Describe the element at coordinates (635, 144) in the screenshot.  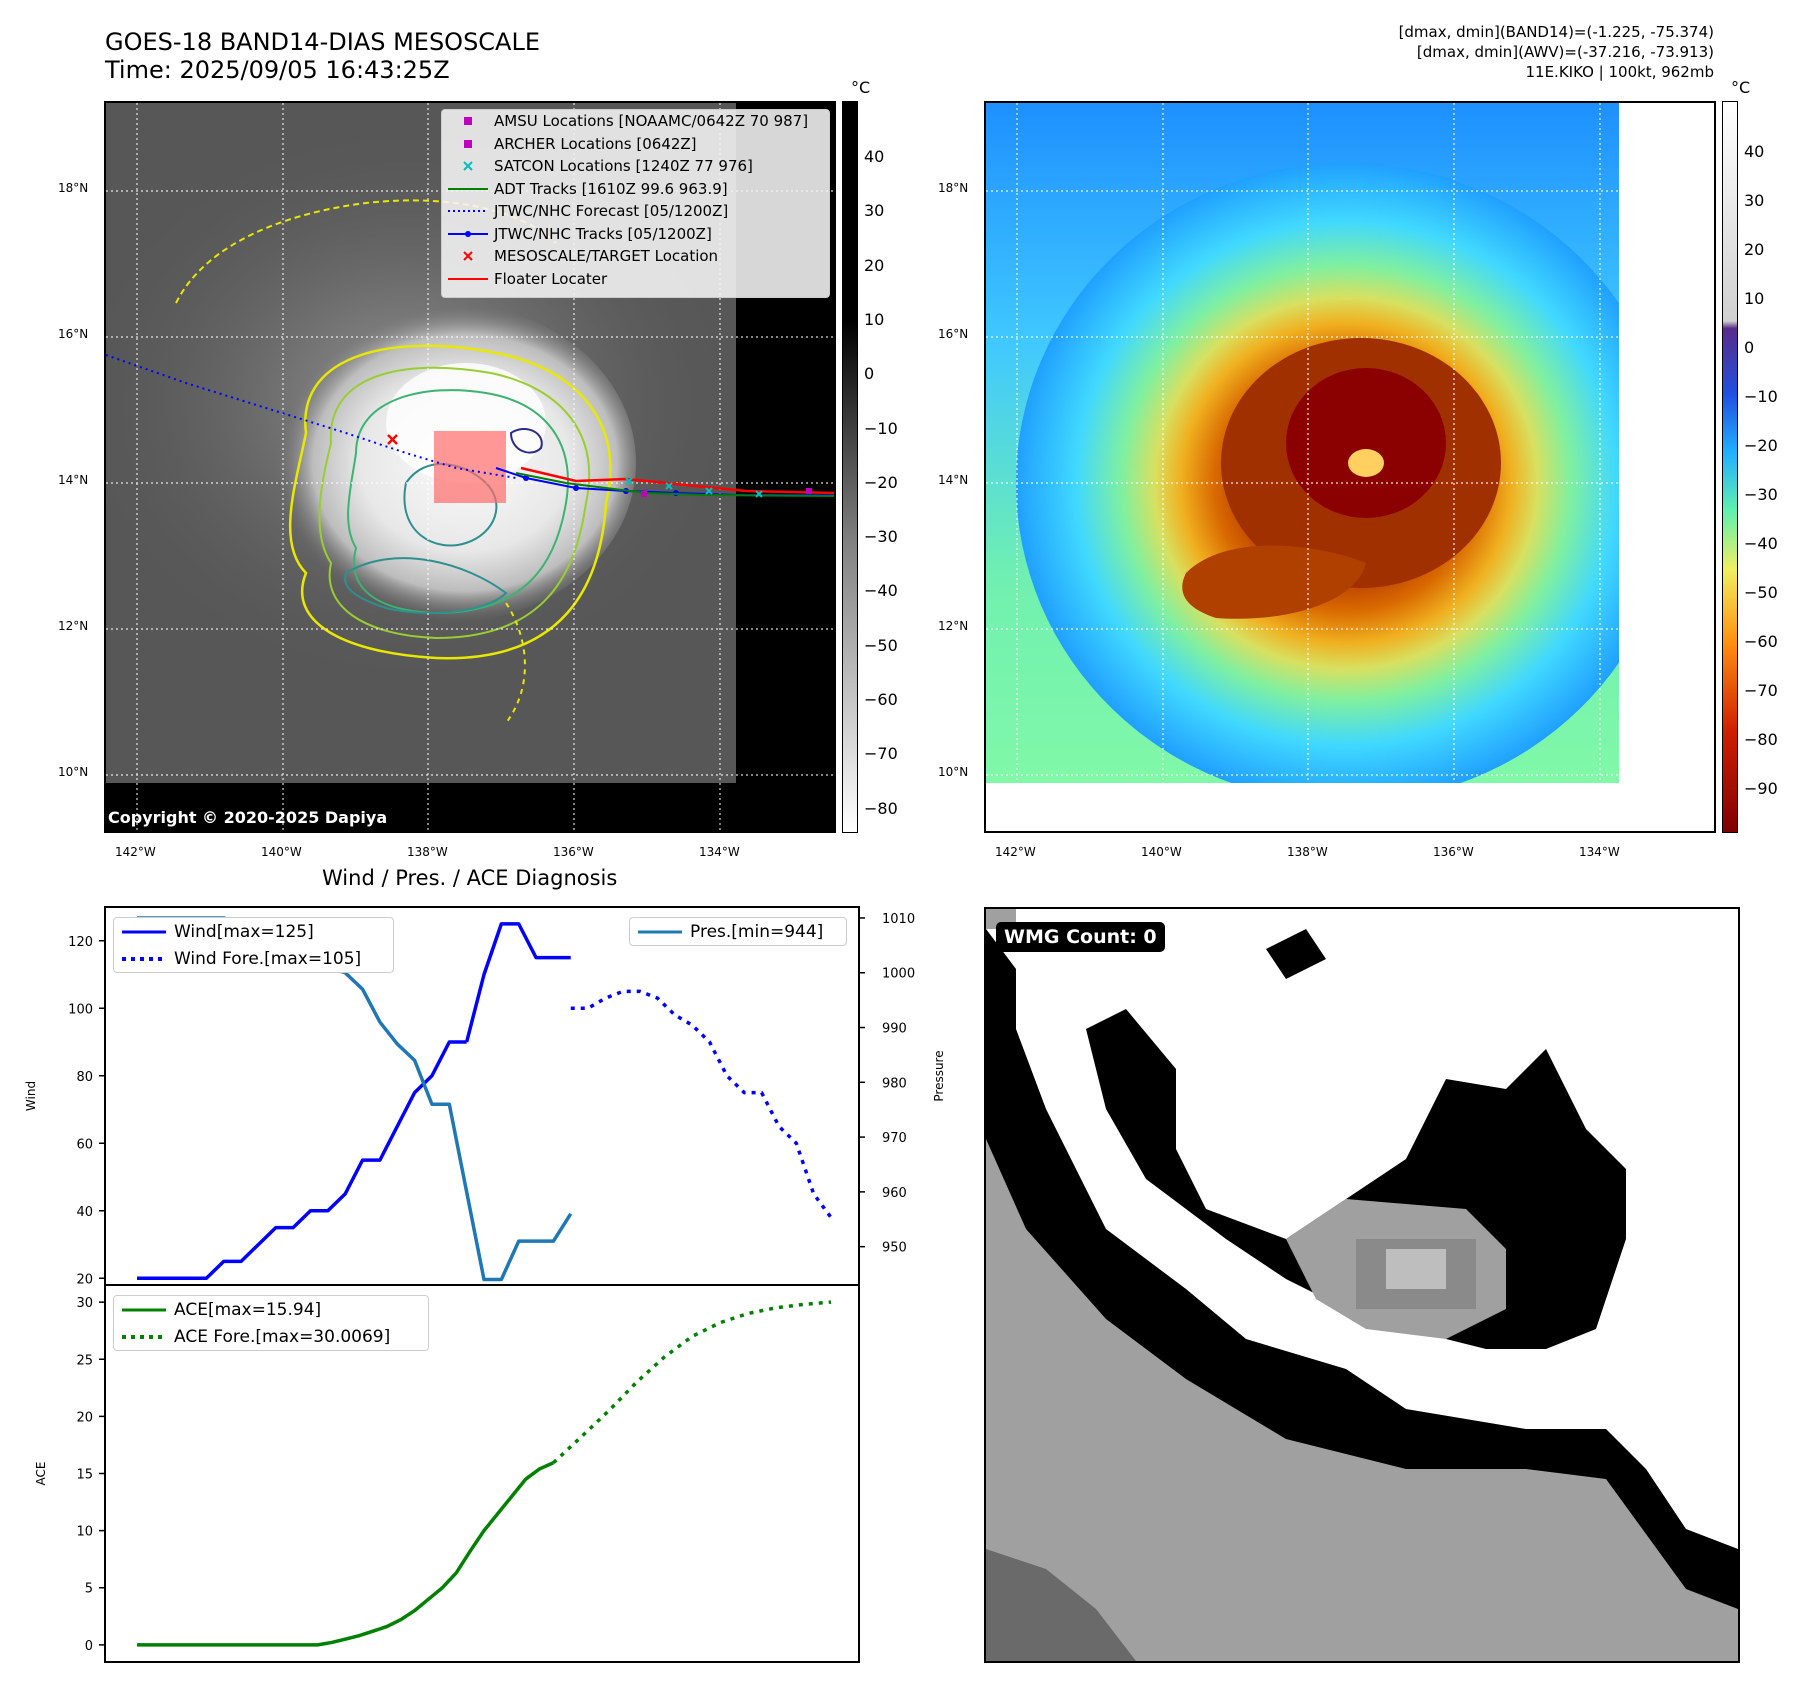
I see `ir-legend-item: ARCHER Locations [0642Z]` at that location.